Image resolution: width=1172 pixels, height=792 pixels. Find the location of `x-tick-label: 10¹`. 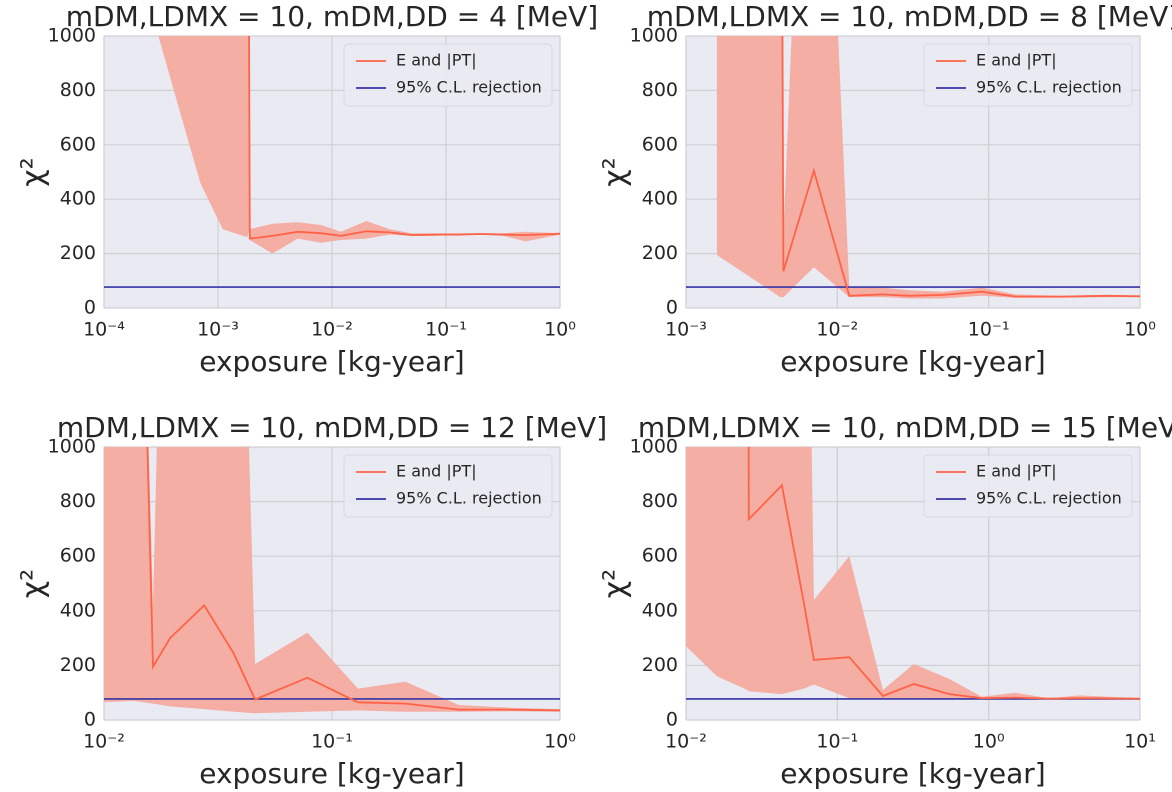

x-tick-label: 10¹ is located at coordinates (1140, 742).